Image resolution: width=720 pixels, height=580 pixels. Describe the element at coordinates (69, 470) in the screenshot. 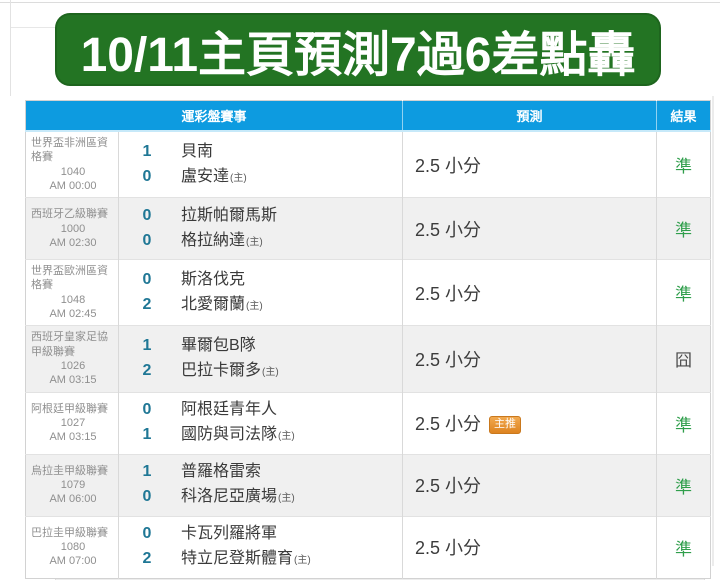

I see `league-name: 烏拉圭甲級聯賽` at that location.